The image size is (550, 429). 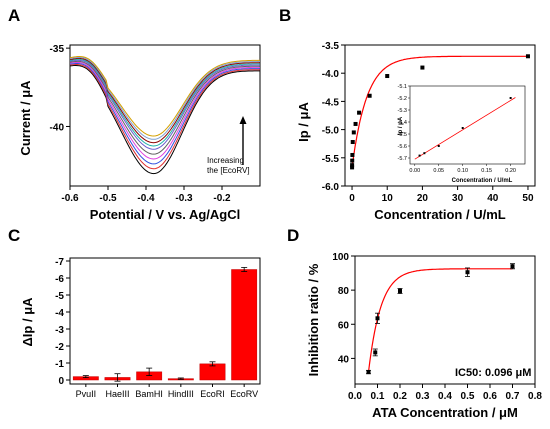 I want to click on inset-xlabel: Concentration / U/mL, so click(x=482, y=181).